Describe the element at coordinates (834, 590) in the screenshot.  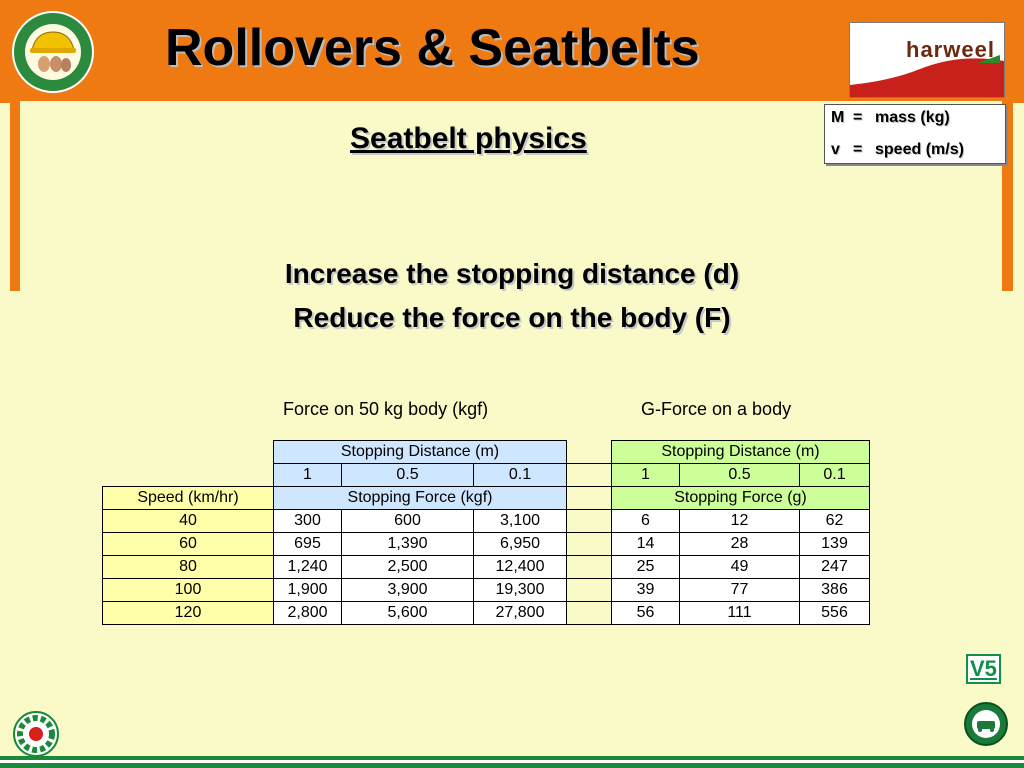
I see `g-distance-0-1: 386` at that location.